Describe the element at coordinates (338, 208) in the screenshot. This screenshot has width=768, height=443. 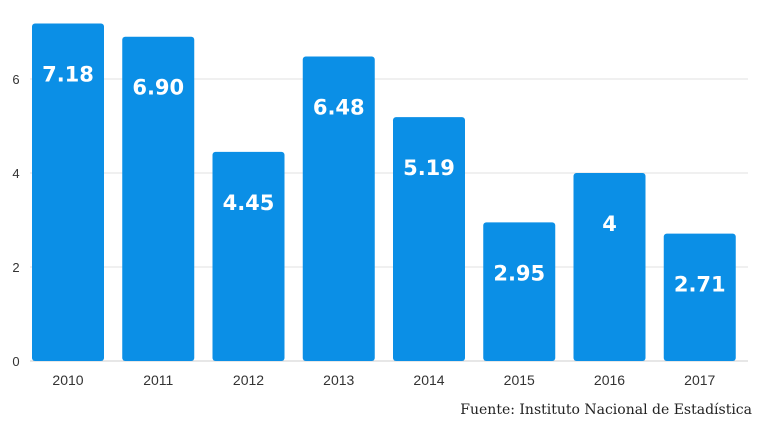
I see `bar-2013` at that location.